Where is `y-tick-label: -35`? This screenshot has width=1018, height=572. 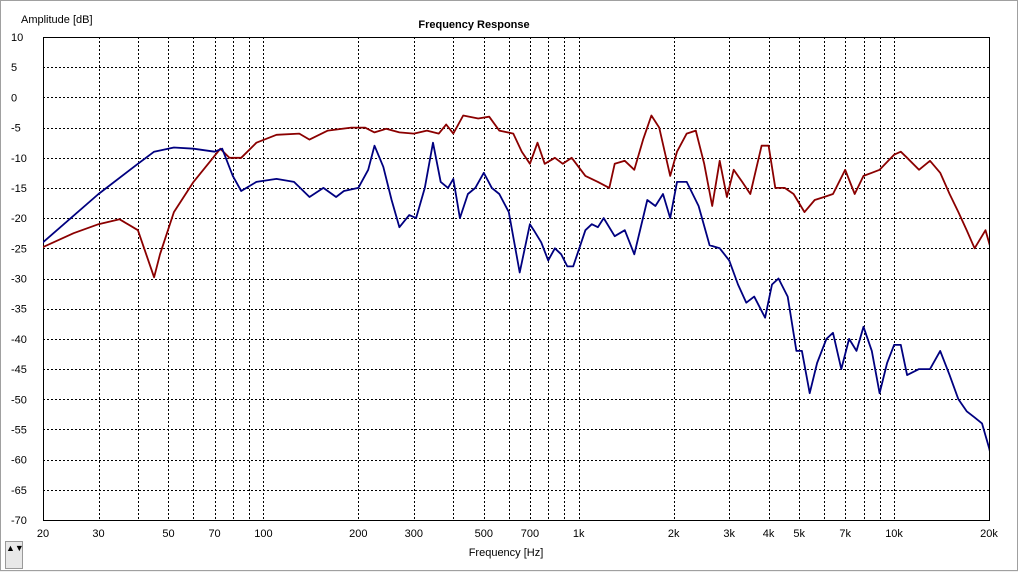
y-tick-label: -35 is located at coordinates (19, 310).